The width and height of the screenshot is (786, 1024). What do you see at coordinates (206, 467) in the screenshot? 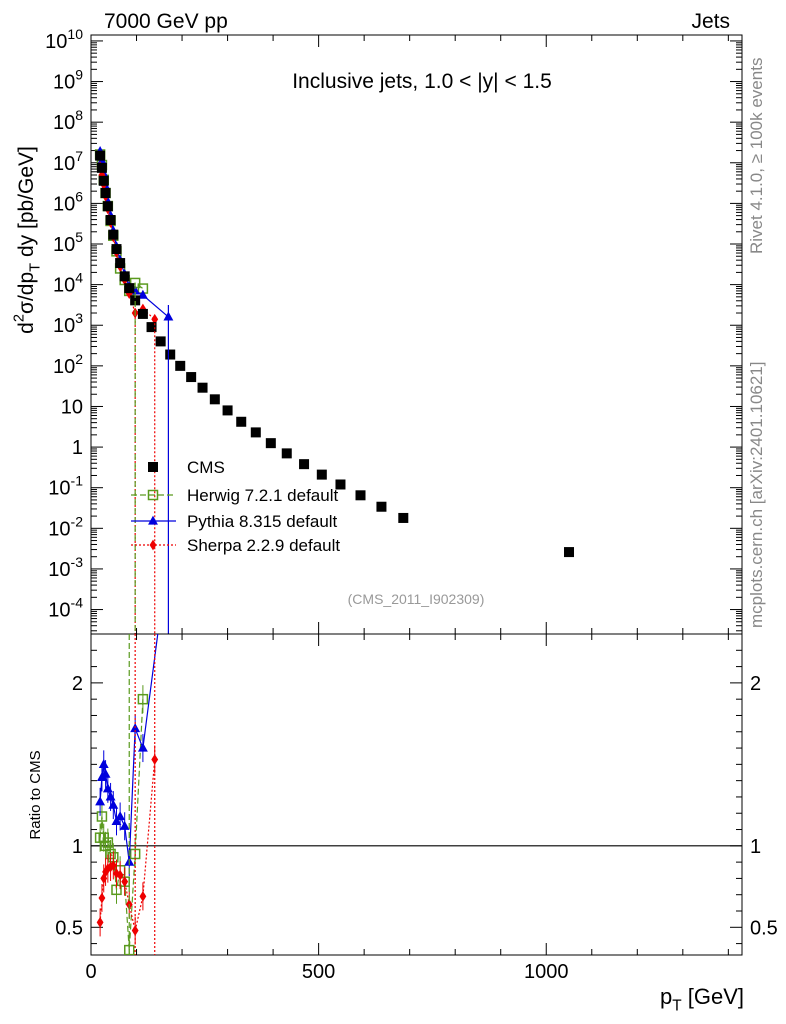
I see `legend-label-cms: CMS` at bounding box center [206, 467].